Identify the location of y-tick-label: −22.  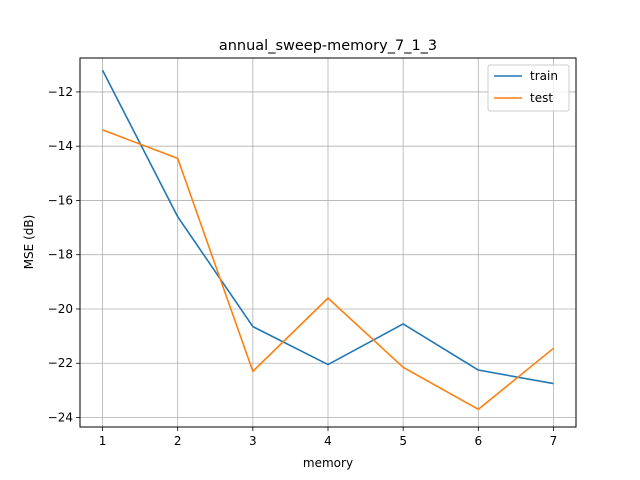
(60, 363).